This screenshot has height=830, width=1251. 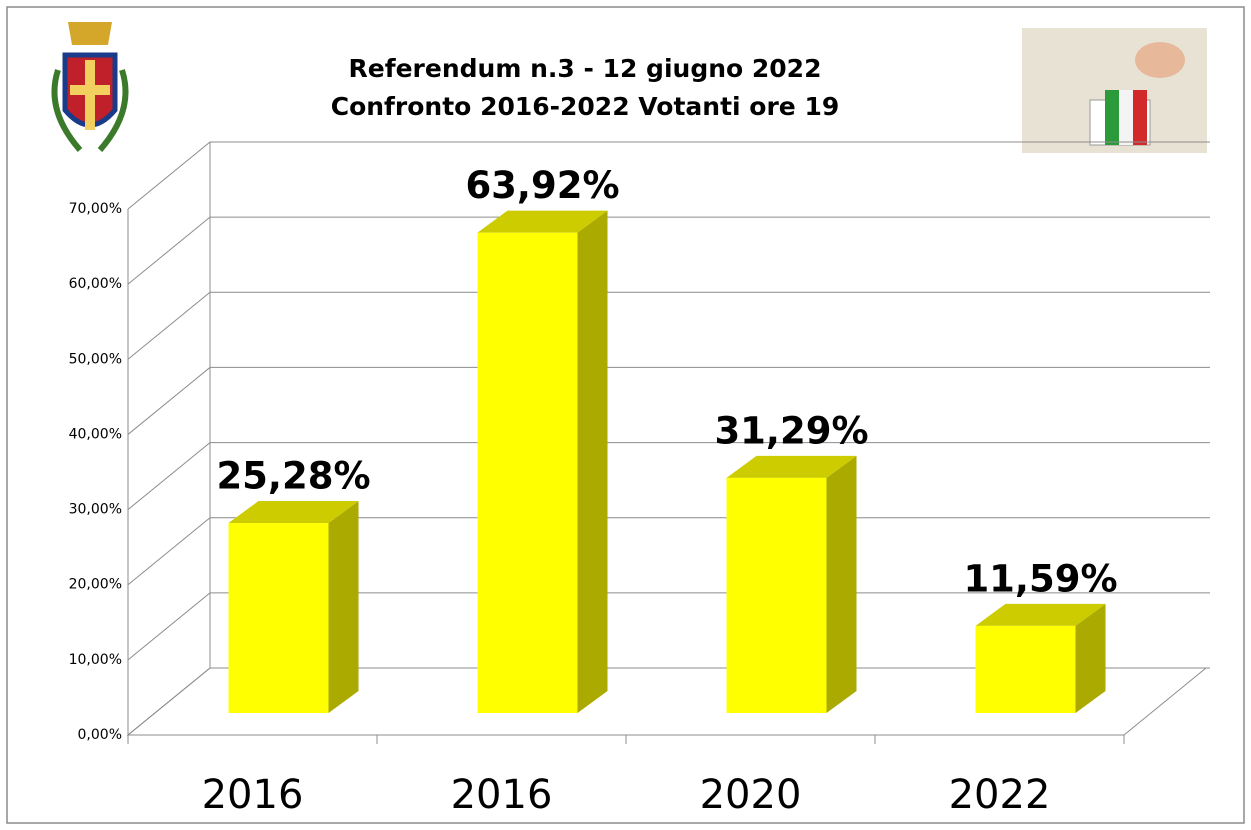 What do you see at coordinates (791, 430) in the screenshot?
I see `value-label: 31,29%` at bounding box center [791, 430].